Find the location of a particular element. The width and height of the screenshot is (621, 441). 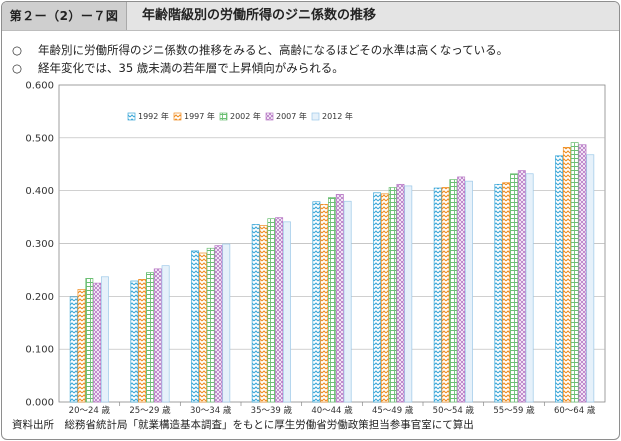

legend: 1992 年 1997 年 2002 年 2007 年 2012 年 is located at coordinates (240, 116).